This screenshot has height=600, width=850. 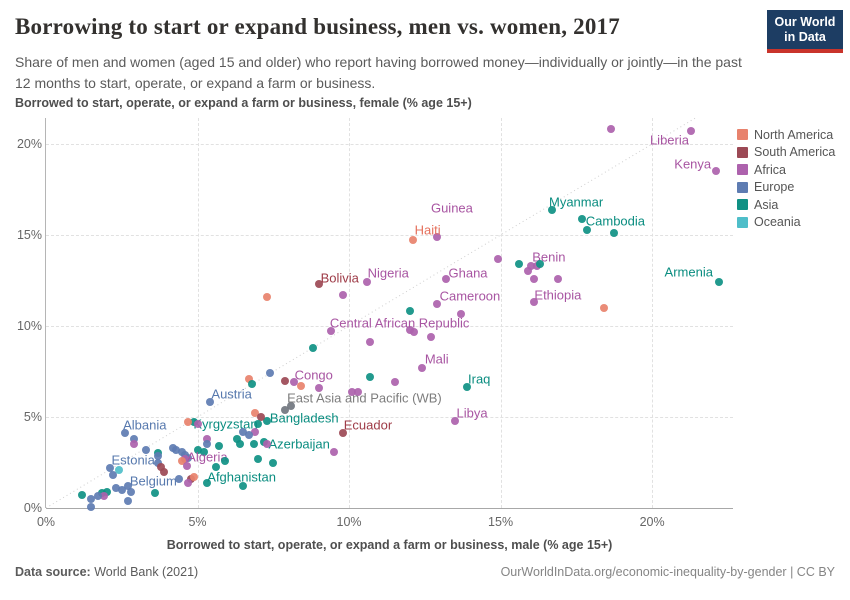 What do you see at coordinates (472, 413) in the screenshot?
I see `country-label: Libya` at bounding box center [472, 413].